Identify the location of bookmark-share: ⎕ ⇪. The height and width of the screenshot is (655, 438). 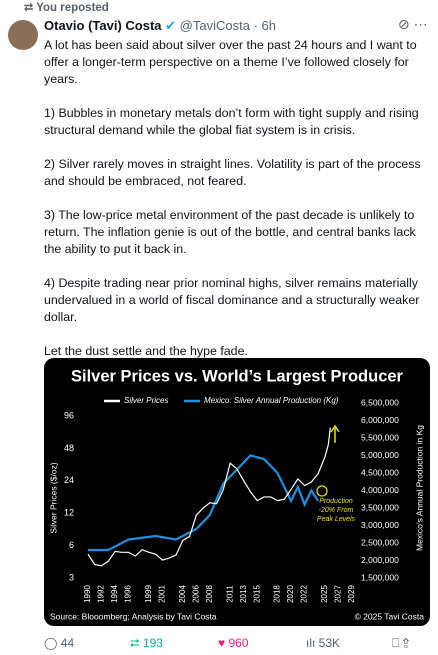
(401, 643).